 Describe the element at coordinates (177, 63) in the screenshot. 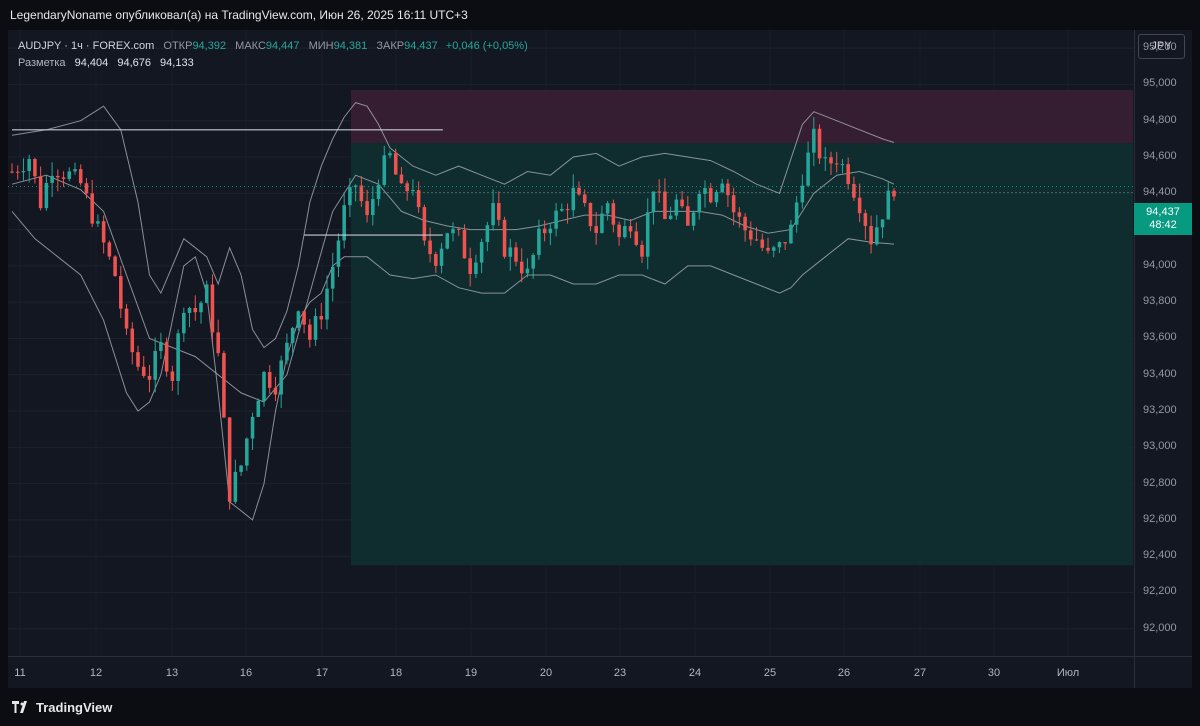

I see `markup-value-3: 94,133` at that location.